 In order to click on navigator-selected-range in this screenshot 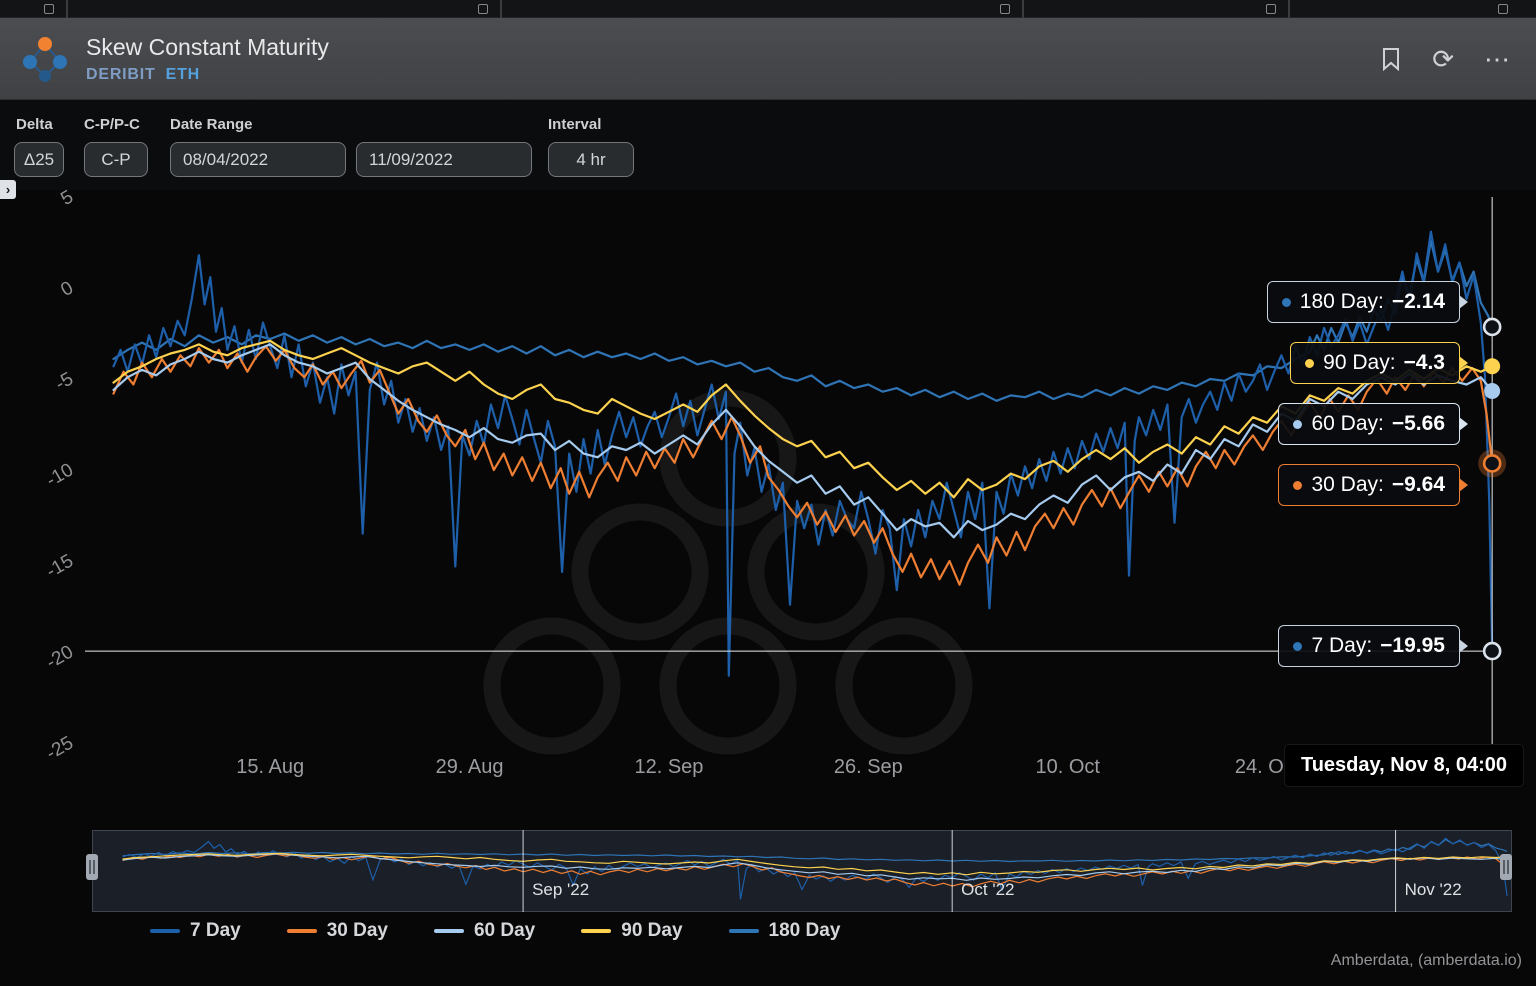, I will do `click(802, 871)`.